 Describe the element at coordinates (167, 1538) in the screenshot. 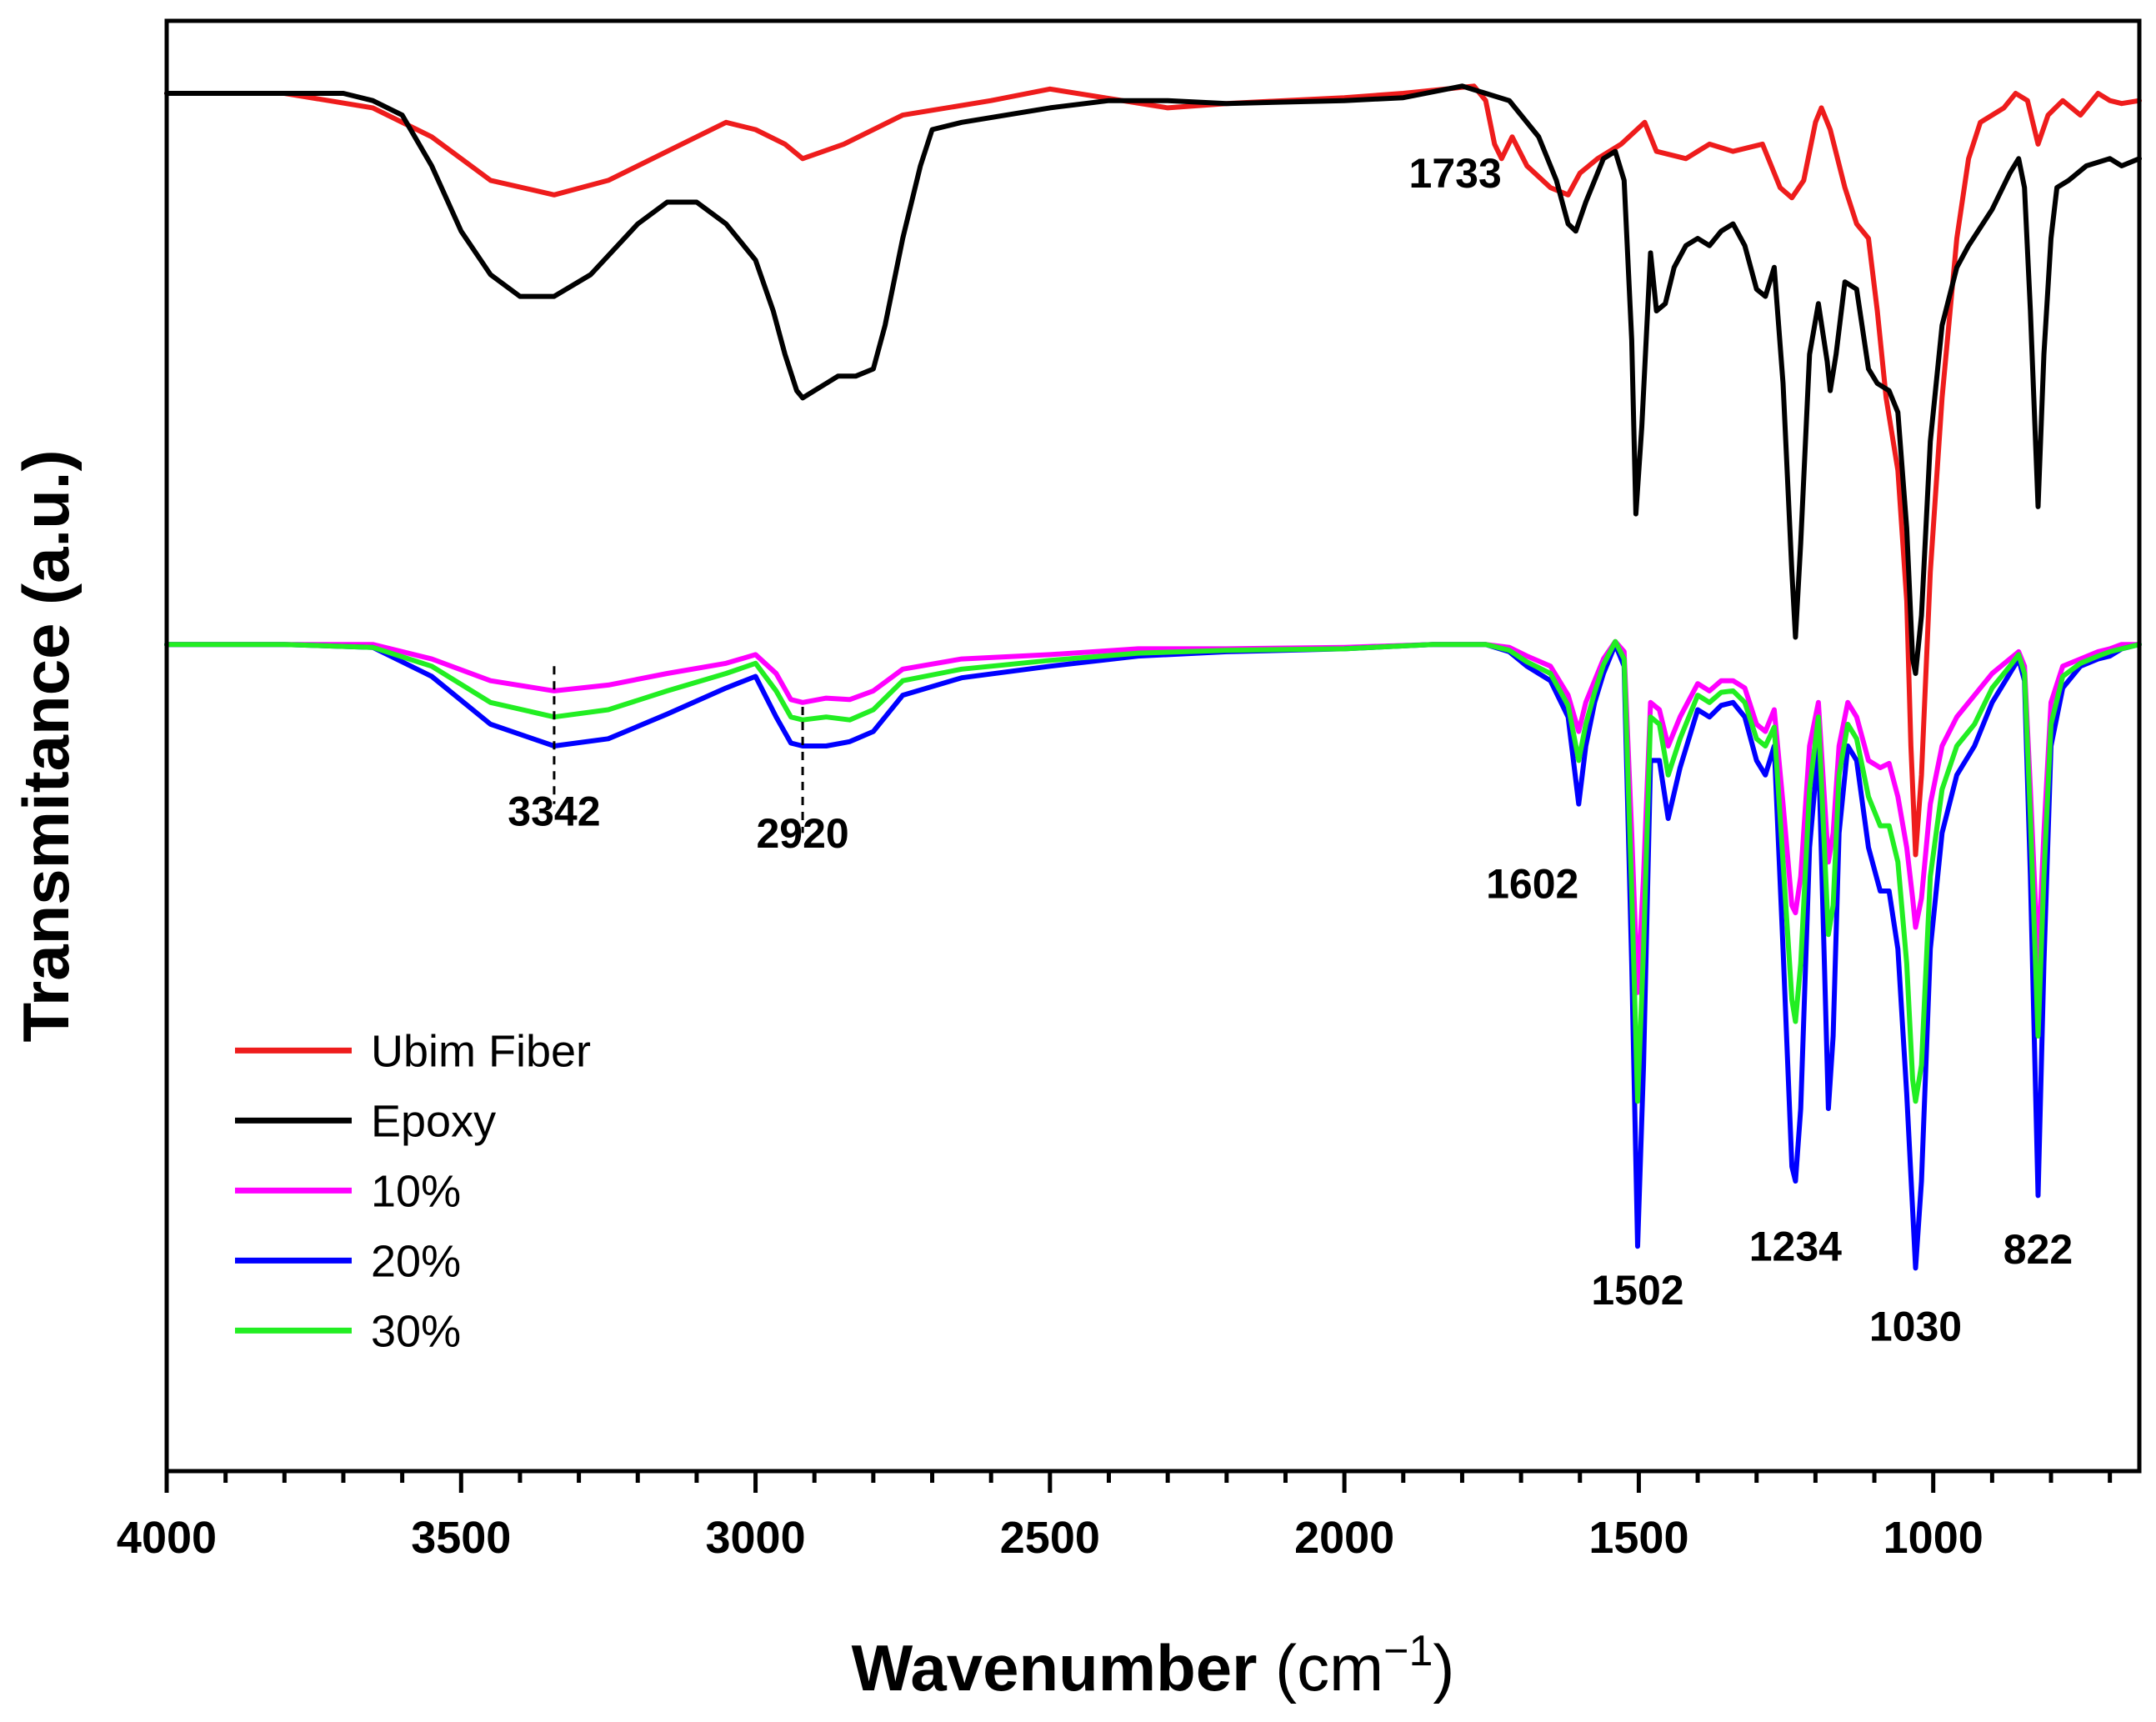

I see `x-tick-label: 4000` at that location.